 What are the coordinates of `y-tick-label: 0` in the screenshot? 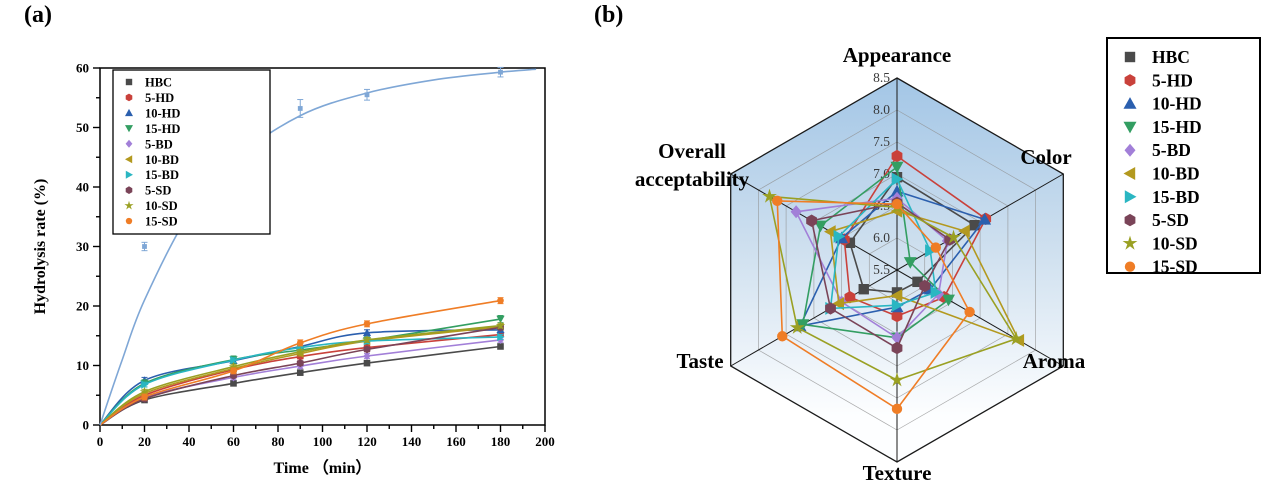 It's located at (86, 425).